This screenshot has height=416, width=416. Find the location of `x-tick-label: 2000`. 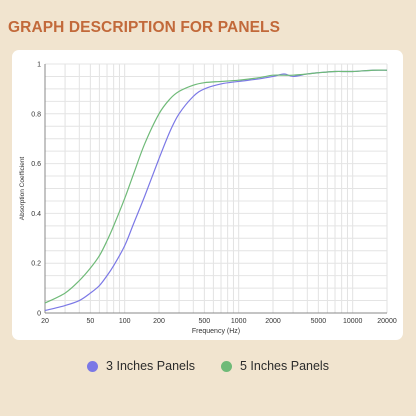

x-tick-label: 2000 is located at coordinates (273, 321).